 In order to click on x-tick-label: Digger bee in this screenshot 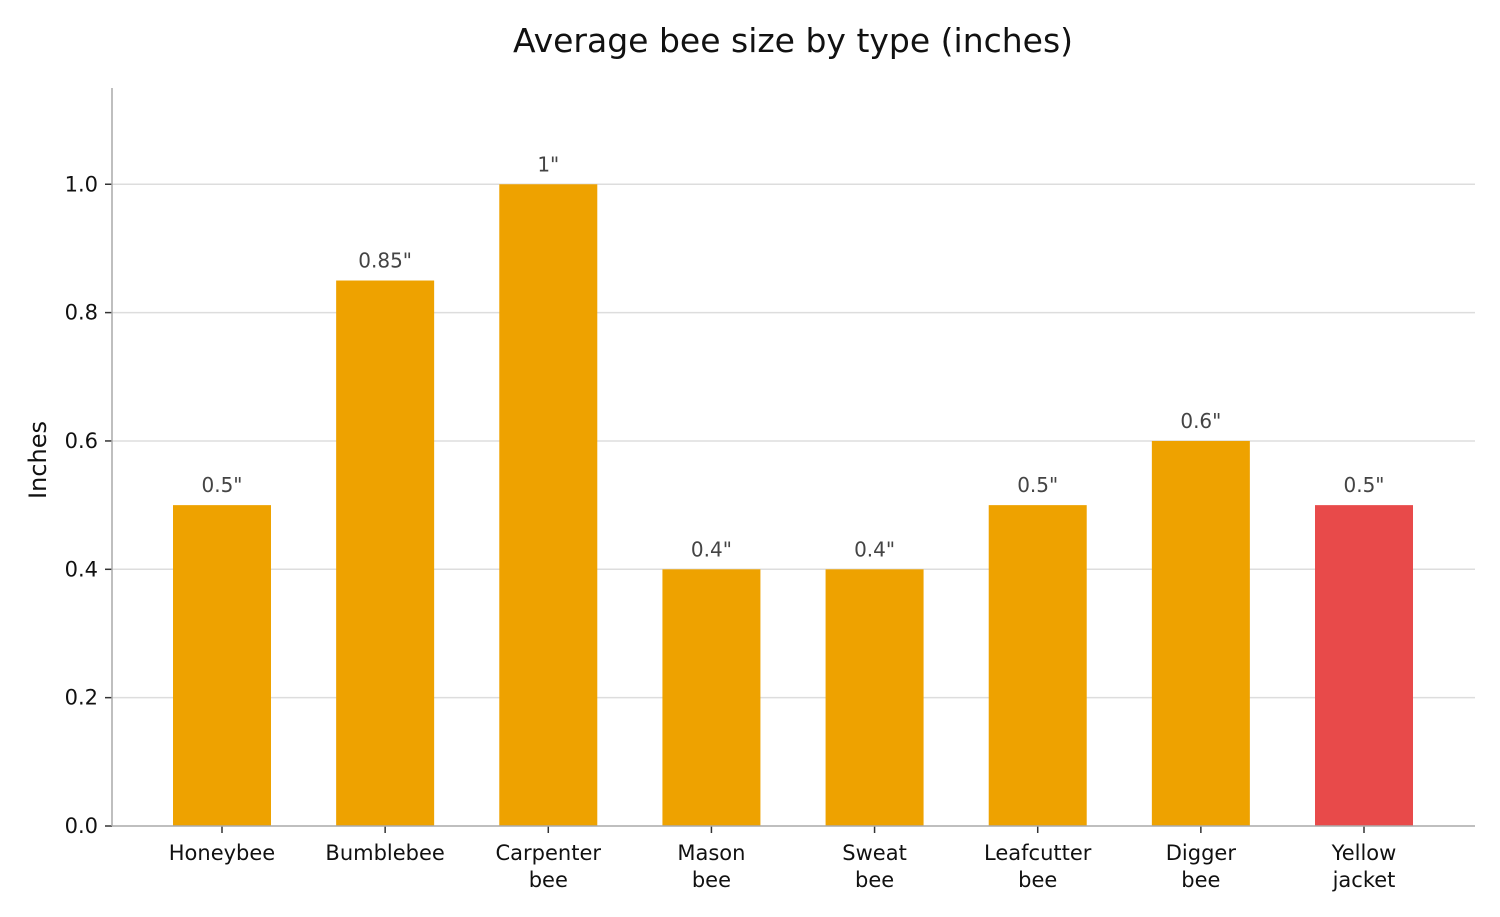, I will do `click(1201, 866)`.